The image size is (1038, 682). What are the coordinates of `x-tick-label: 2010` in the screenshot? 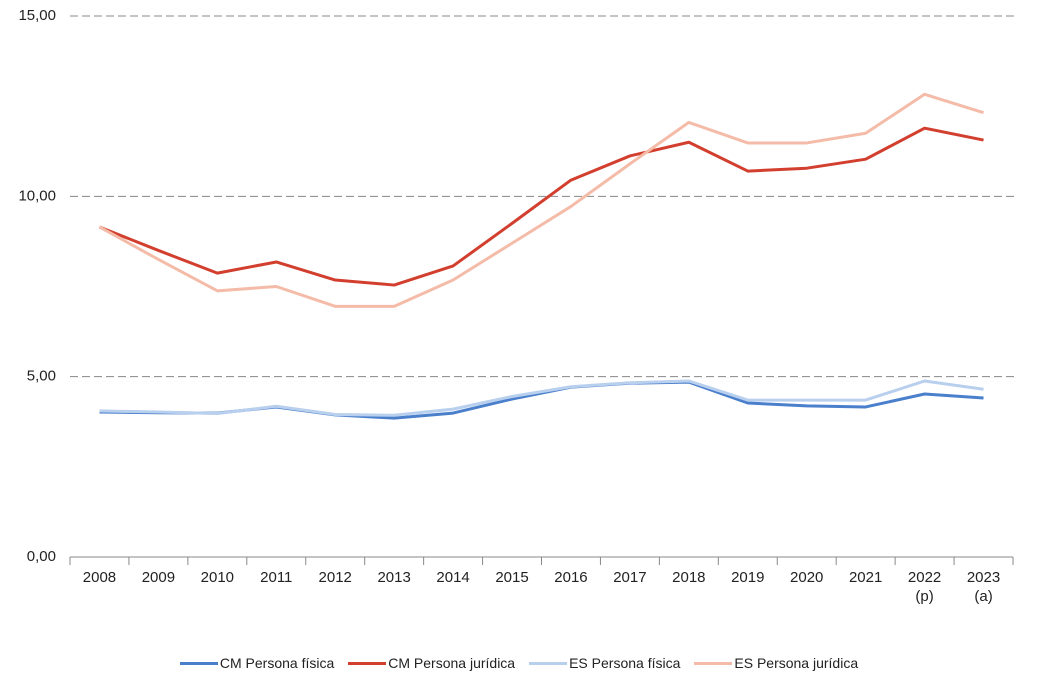 It's located at (217, 577).